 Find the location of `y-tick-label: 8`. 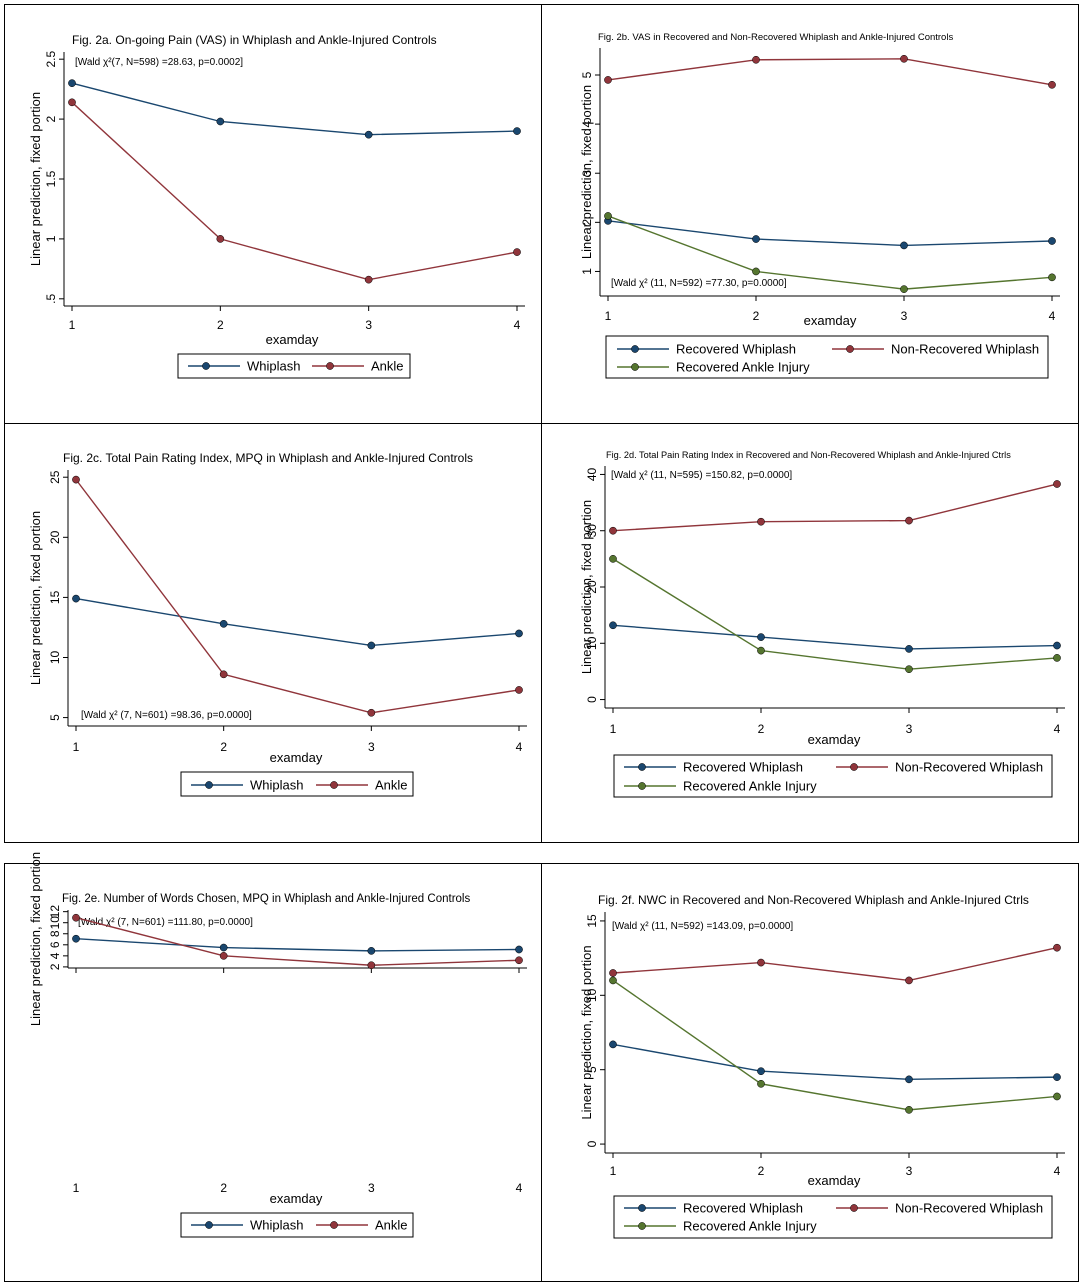

y-tick-label: 8 is located at coordinates (55, 933).